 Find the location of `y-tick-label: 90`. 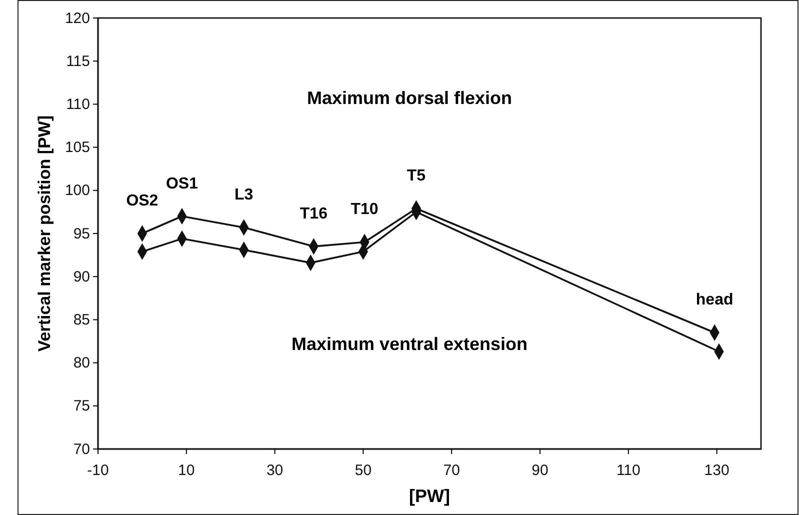

y-tick-label: 90 is located at coordinates (81, 277).